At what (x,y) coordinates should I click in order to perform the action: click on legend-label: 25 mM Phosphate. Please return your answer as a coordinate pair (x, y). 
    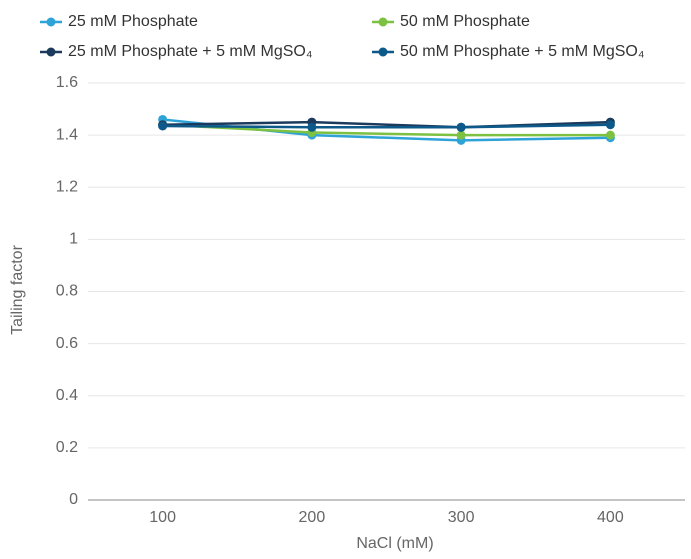
    Looking at the image, I should click on (133, 21).